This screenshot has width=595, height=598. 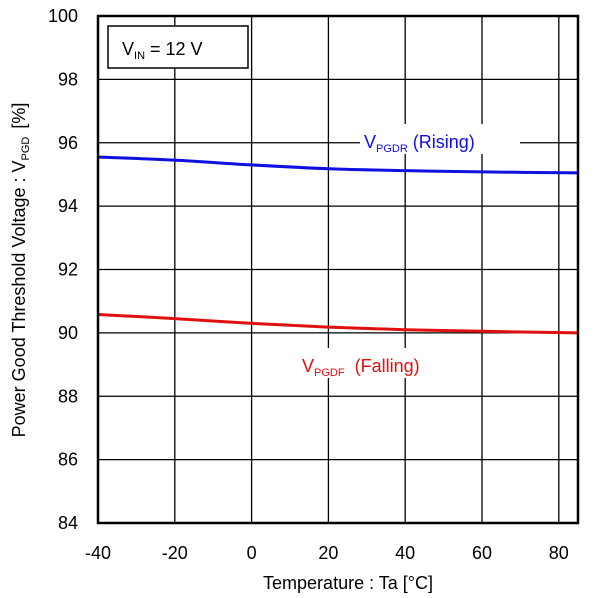 What do you see at coordinates (63, 16) in the screenshot?
I see `y-tick-label: 100` at bounding box center [63, 16].